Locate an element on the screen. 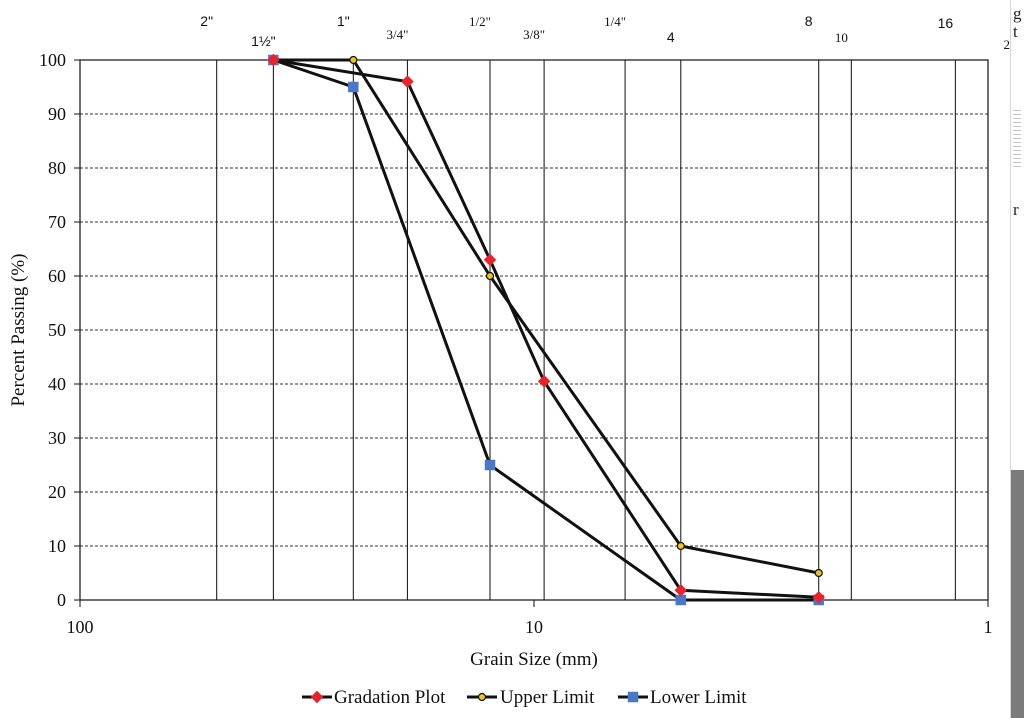 This screenshot has height=718, width=1024. x-axis-title: Grain Size (mm) is located at coordinates (534, 659).